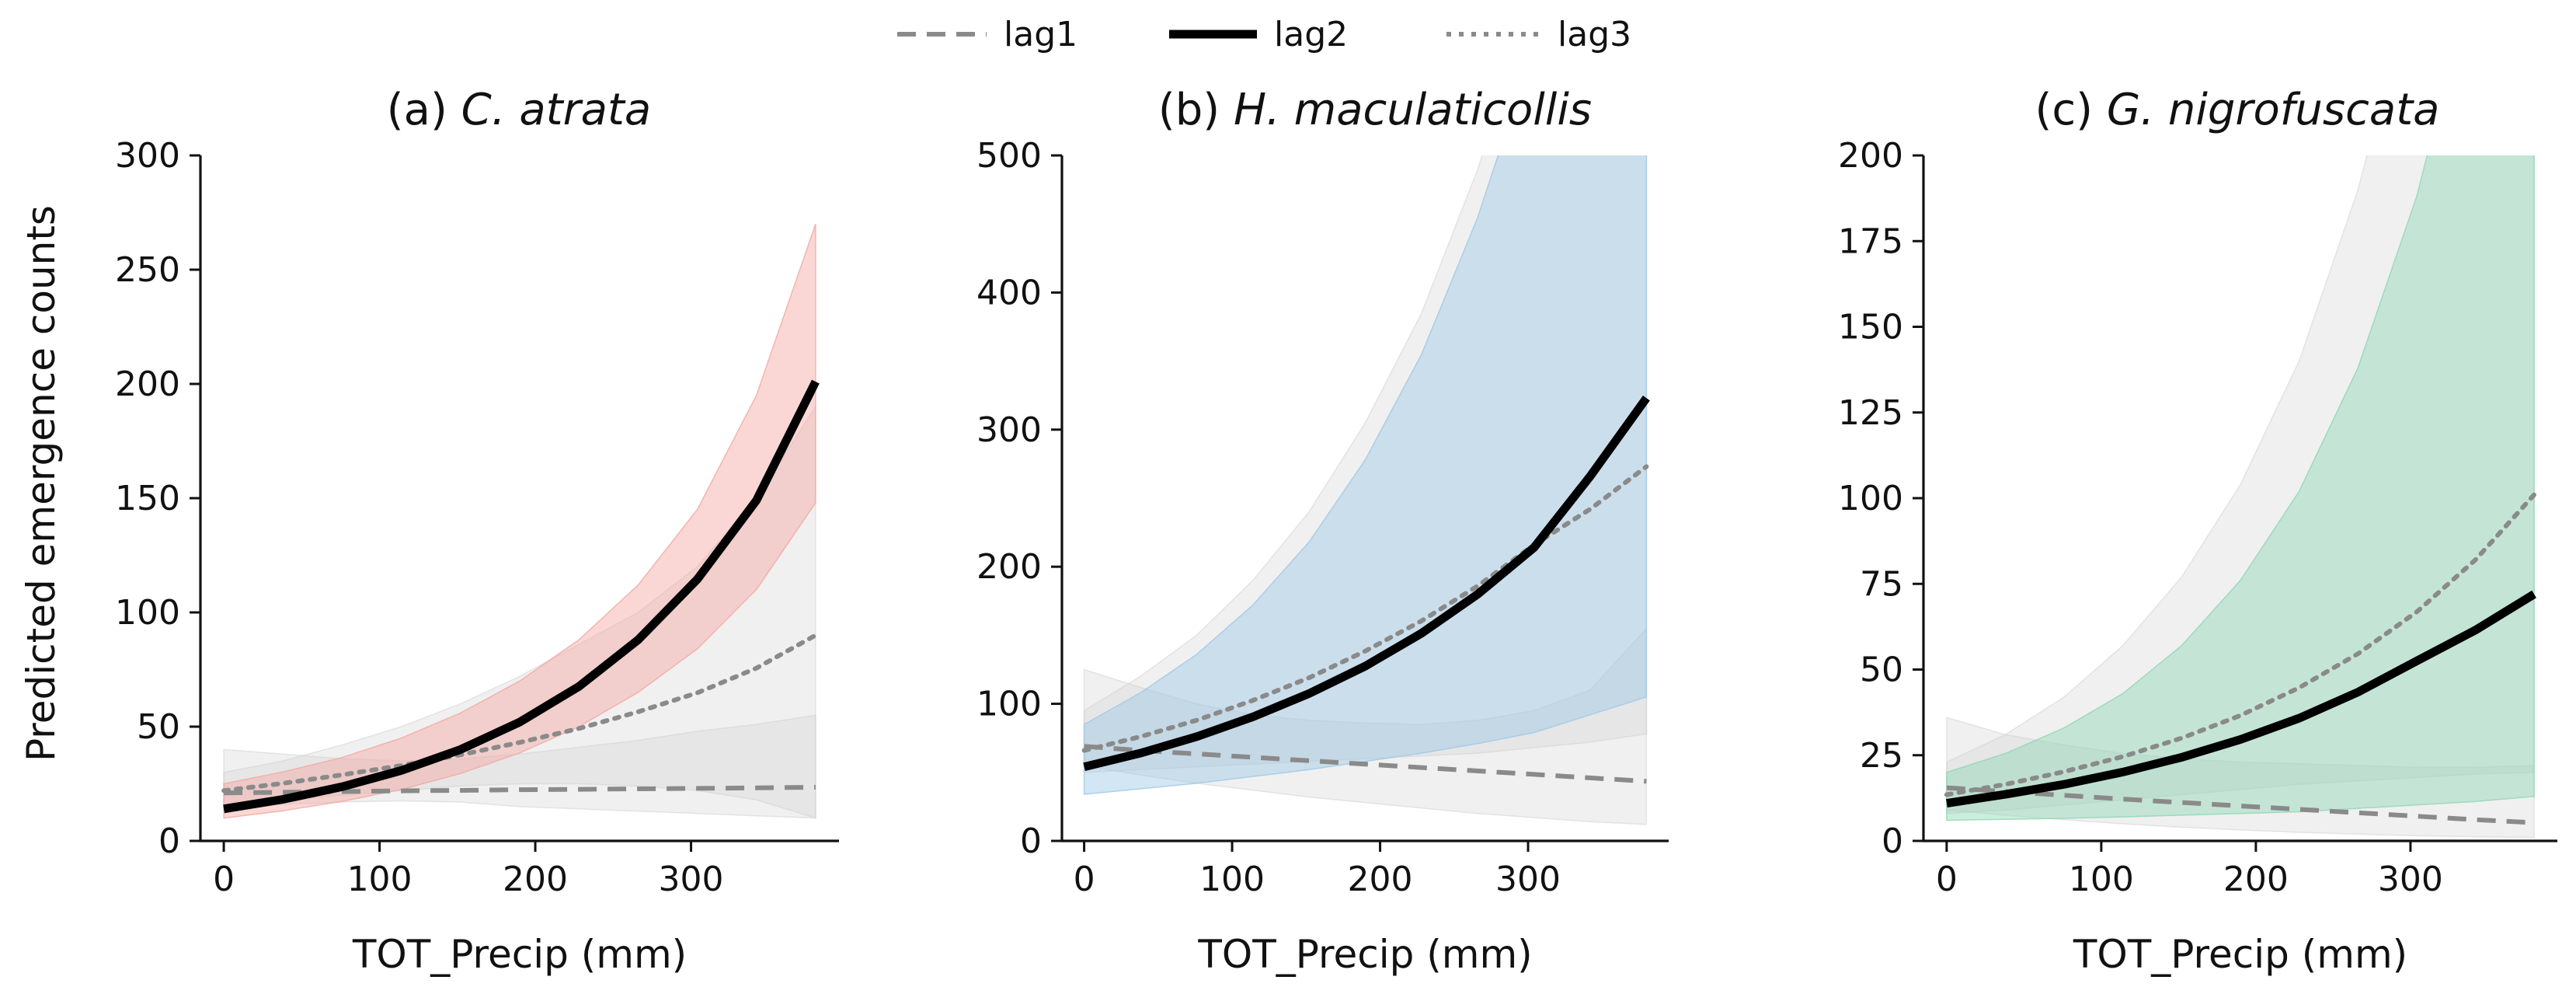 The width and height of the screenshot is (2576, 1008). What do you see at coordinates (1882, 584) in the screenshot?
I see `panel-c-y-tick-label: 75` at bounding box center [1882, 584].